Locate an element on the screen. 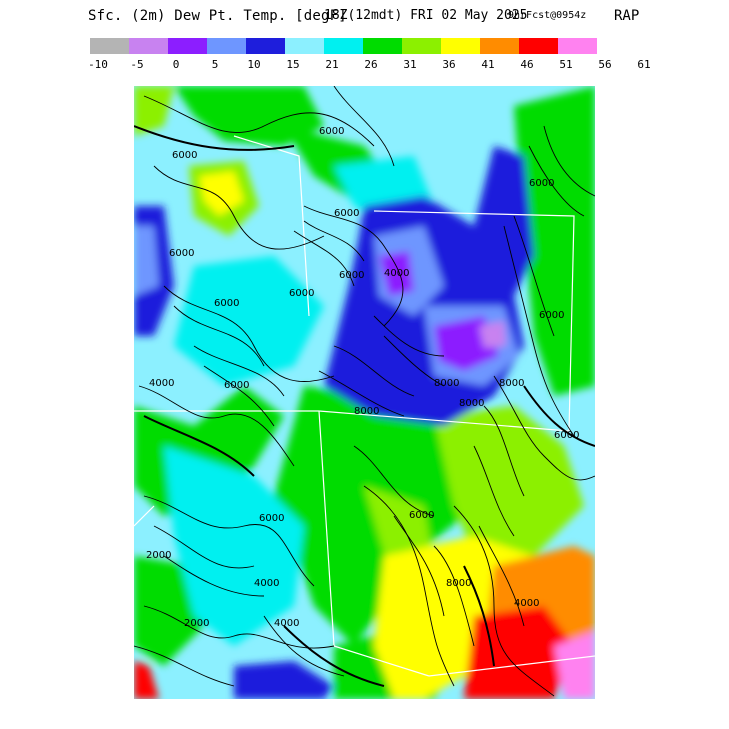  legend-swatches is located at coordinates (343, 46).